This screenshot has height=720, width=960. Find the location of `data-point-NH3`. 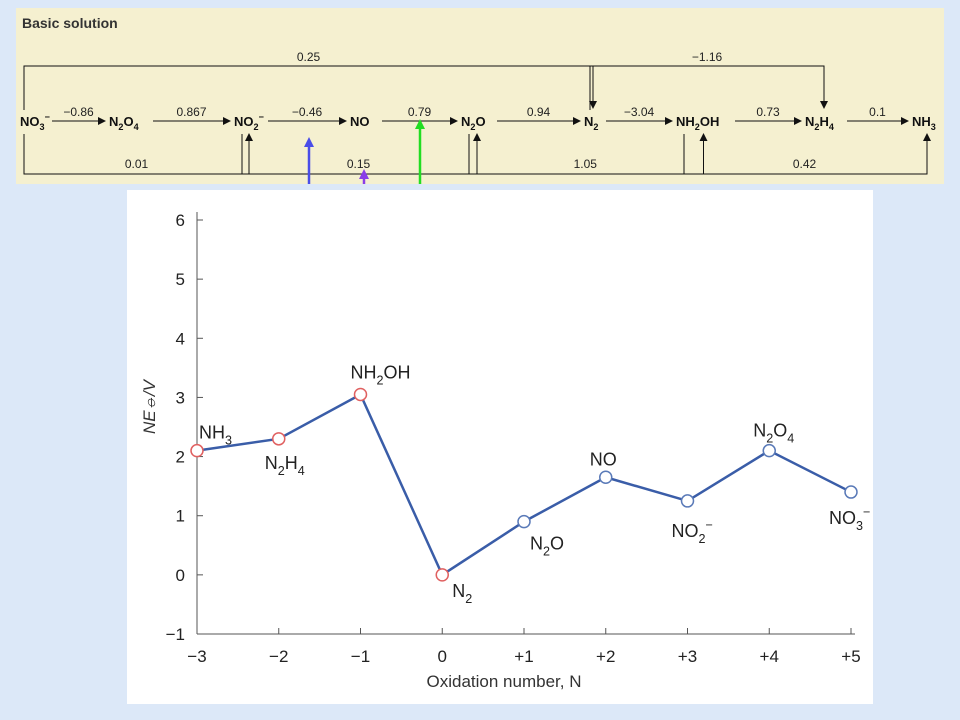

data-point-NH3 is located at coordinates (197, 450).